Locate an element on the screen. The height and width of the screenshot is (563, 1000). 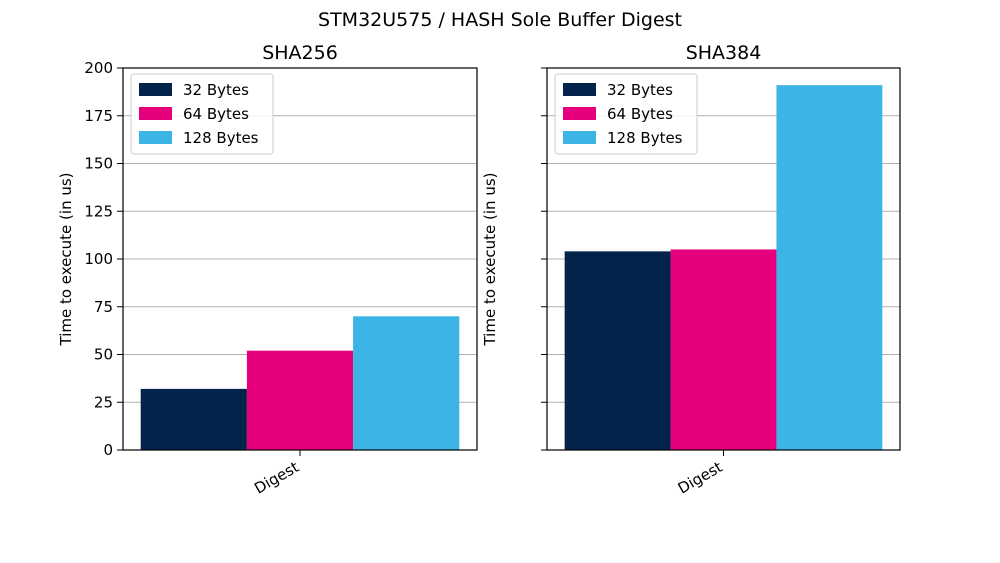
y-tick-label: 175 is located at coordinates (98, 116).